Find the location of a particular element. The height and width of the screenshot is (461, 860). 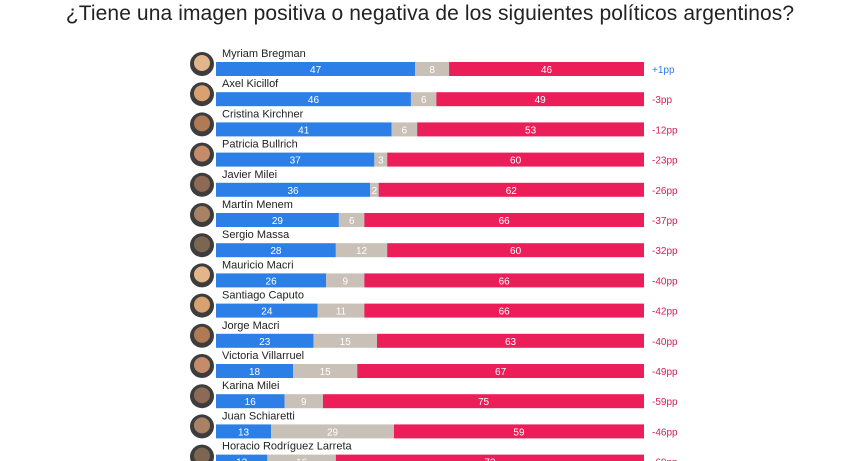

neutral-label: 15 is located at coordinates (346, 342).